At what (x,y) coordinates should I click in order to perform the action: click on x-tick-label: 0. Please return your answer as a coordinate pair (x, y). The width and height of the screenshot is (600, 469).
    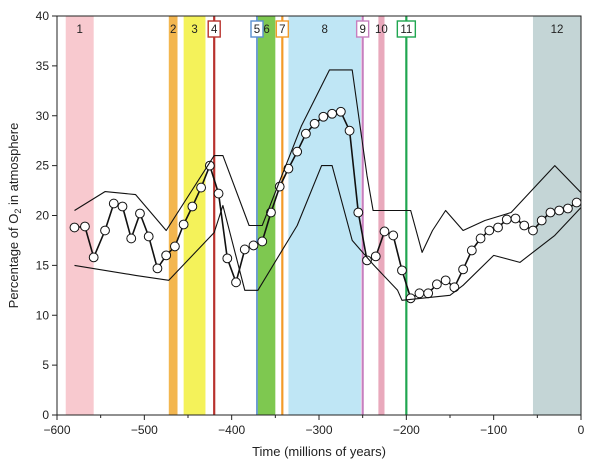
    Looking at the image, I should click on (581, 430).